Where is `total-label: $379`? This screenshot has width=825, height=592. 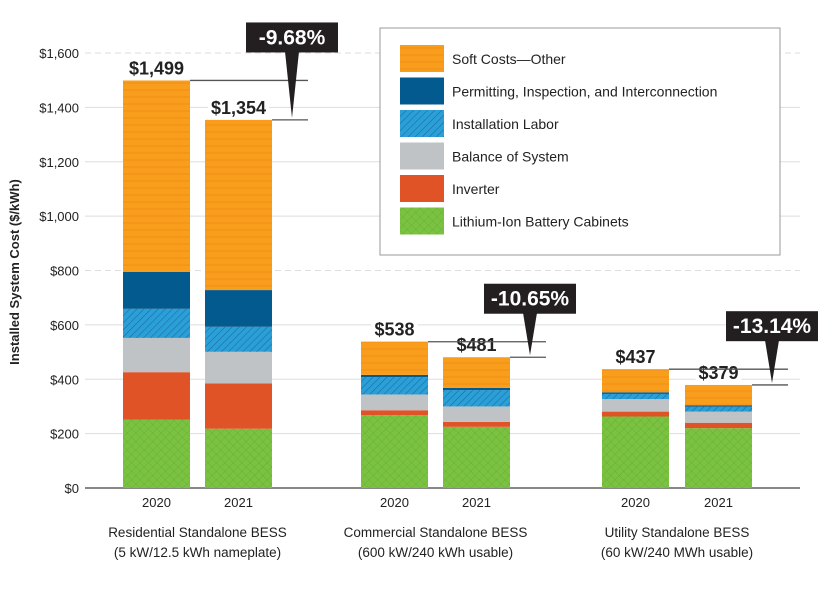
total-label: $379 is located at coordinates (718, 373).